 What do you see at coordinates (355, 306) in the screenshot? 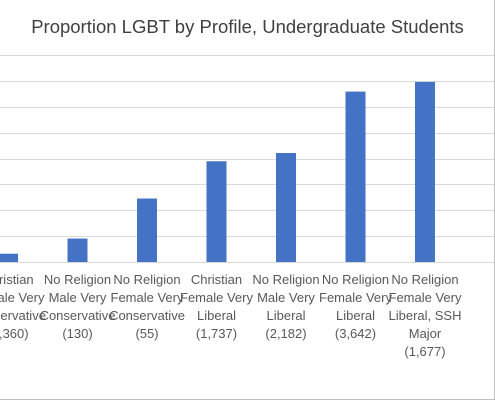
I see `category-label-5: No Religion Female Very Liberal (3,642)` at bounding box center [355, 306].